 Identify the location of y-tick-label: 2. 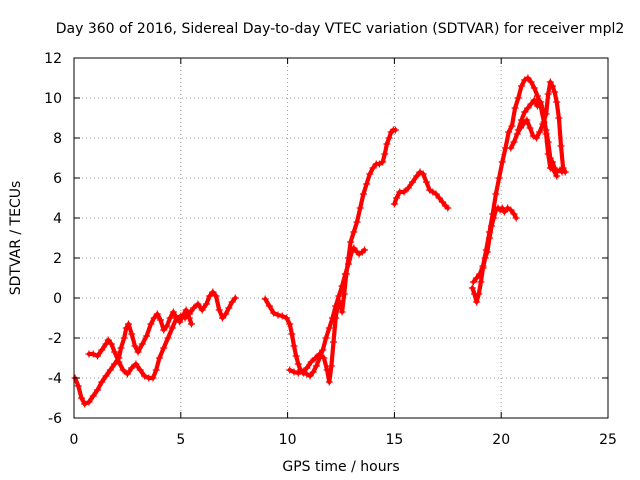
(57, 259).